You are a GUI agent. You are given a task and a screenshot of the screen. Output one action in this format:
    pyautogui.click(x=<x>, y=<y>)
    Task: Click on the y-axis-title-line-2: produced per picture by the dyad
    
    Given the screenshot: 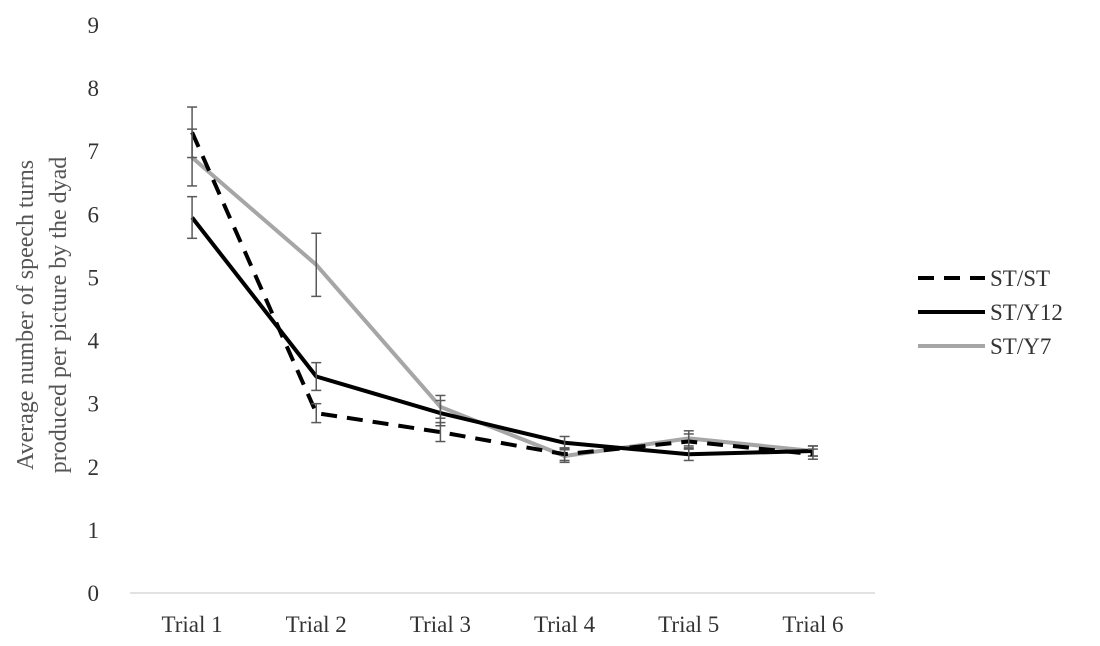 What is the action you would take?
    pyautogui.click(x=59, y=315)
    